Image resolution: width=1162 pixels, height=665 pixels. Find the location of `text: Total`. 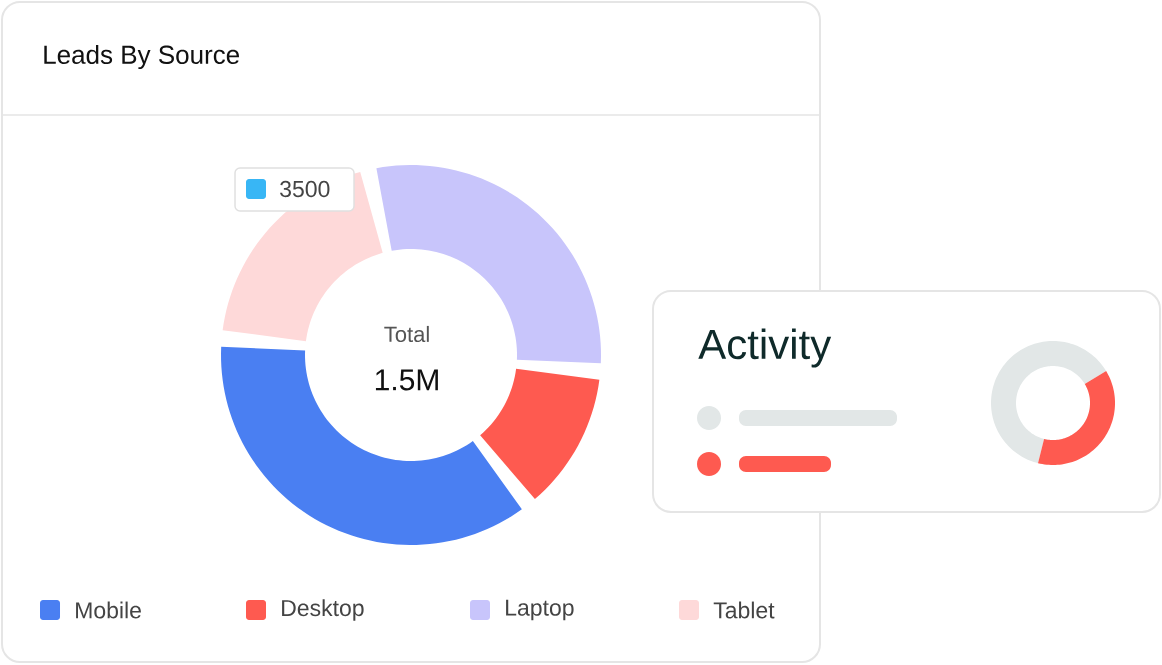

text: Total is located at coordinates (406, 334).